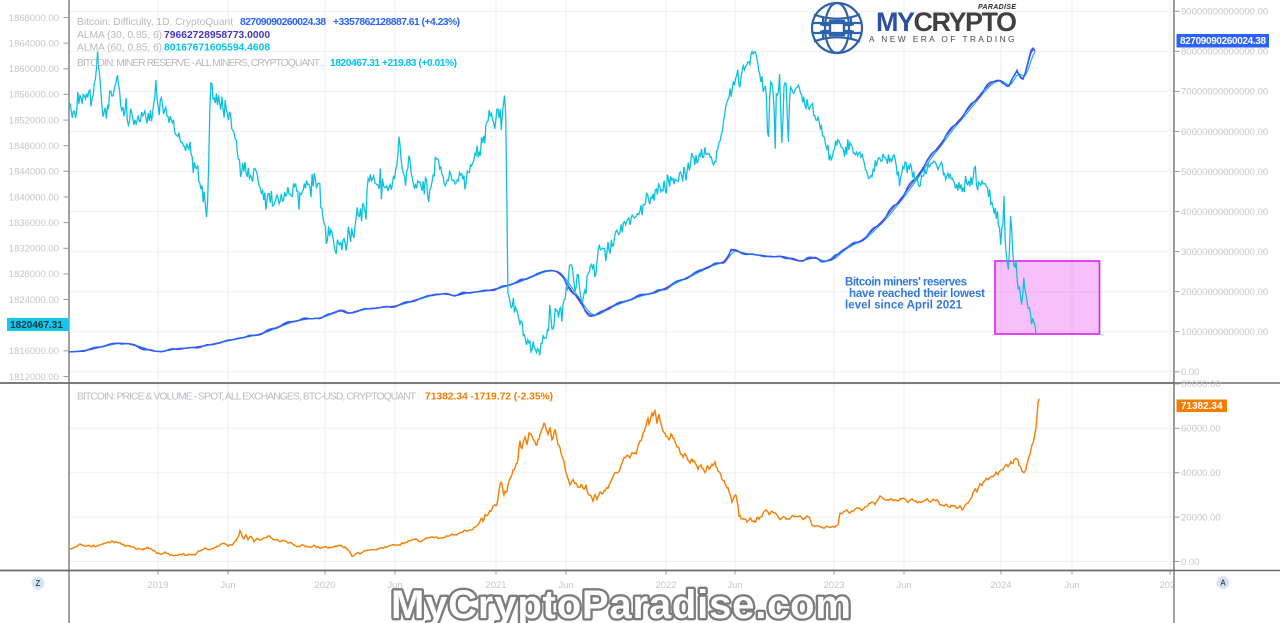 The image size is (1280, 623). Describe the element at coordinates (217, 47) in the screenshot. I see `svg-text: 80167671605594.4608` at that location.